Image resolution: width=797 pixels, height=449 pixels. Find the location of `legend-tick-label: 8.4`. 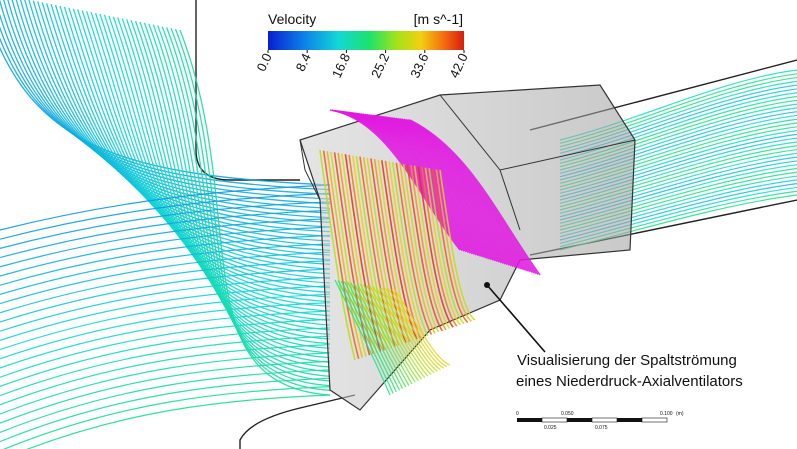

legend-tick-label: 8.4 is located at coordinates (303, 62).